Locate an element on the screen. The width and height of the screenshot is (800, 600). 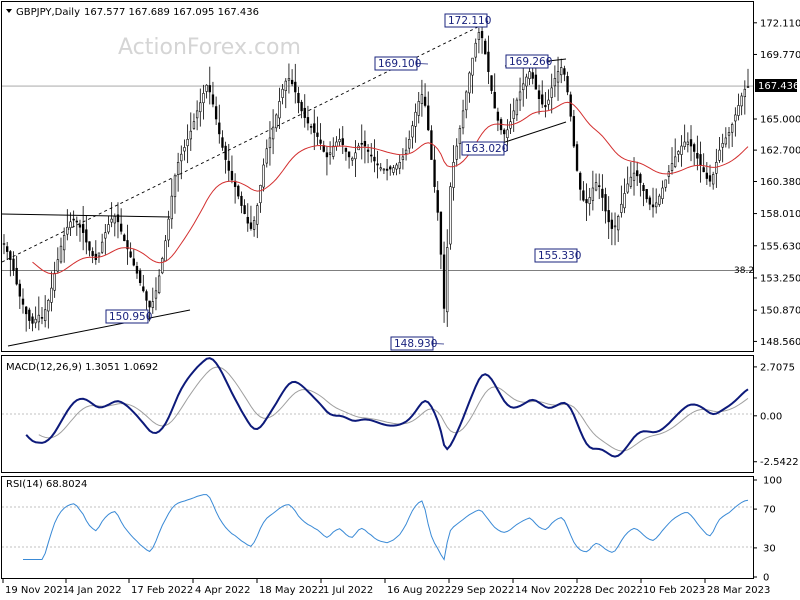
svg-text: 150.950 is located at coordinates (130, 317).